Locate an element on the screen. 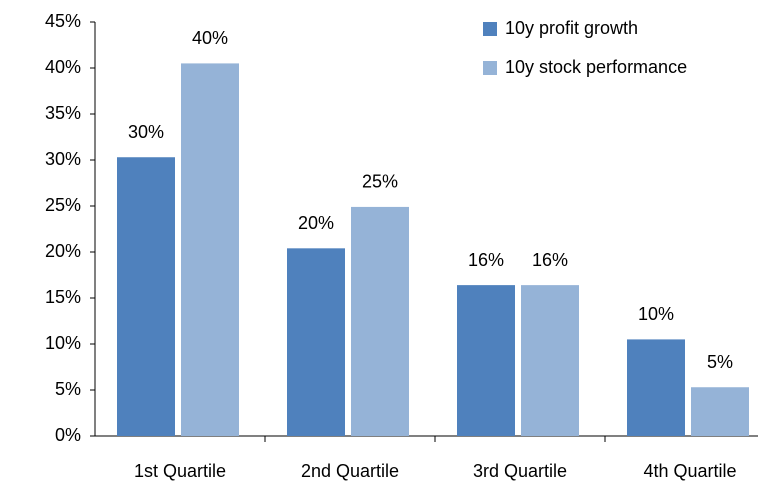  y-tick-label: 45% is located at coordinates (63, 21).